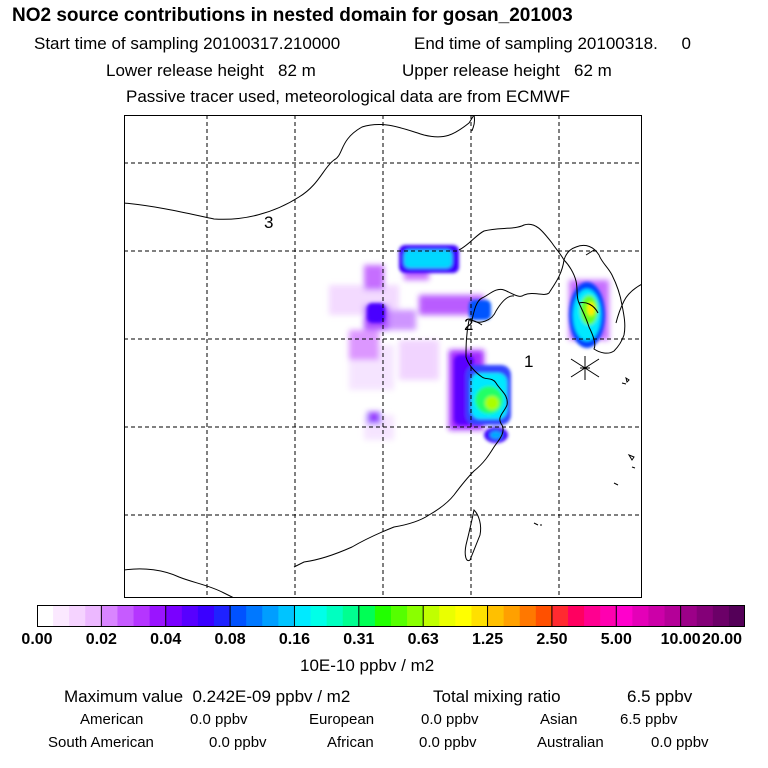  What do you see at coordinates (166, 639) in the screenshot?
I see `colorbar-tick-label: 0.04` at bounding box center [166, 639].